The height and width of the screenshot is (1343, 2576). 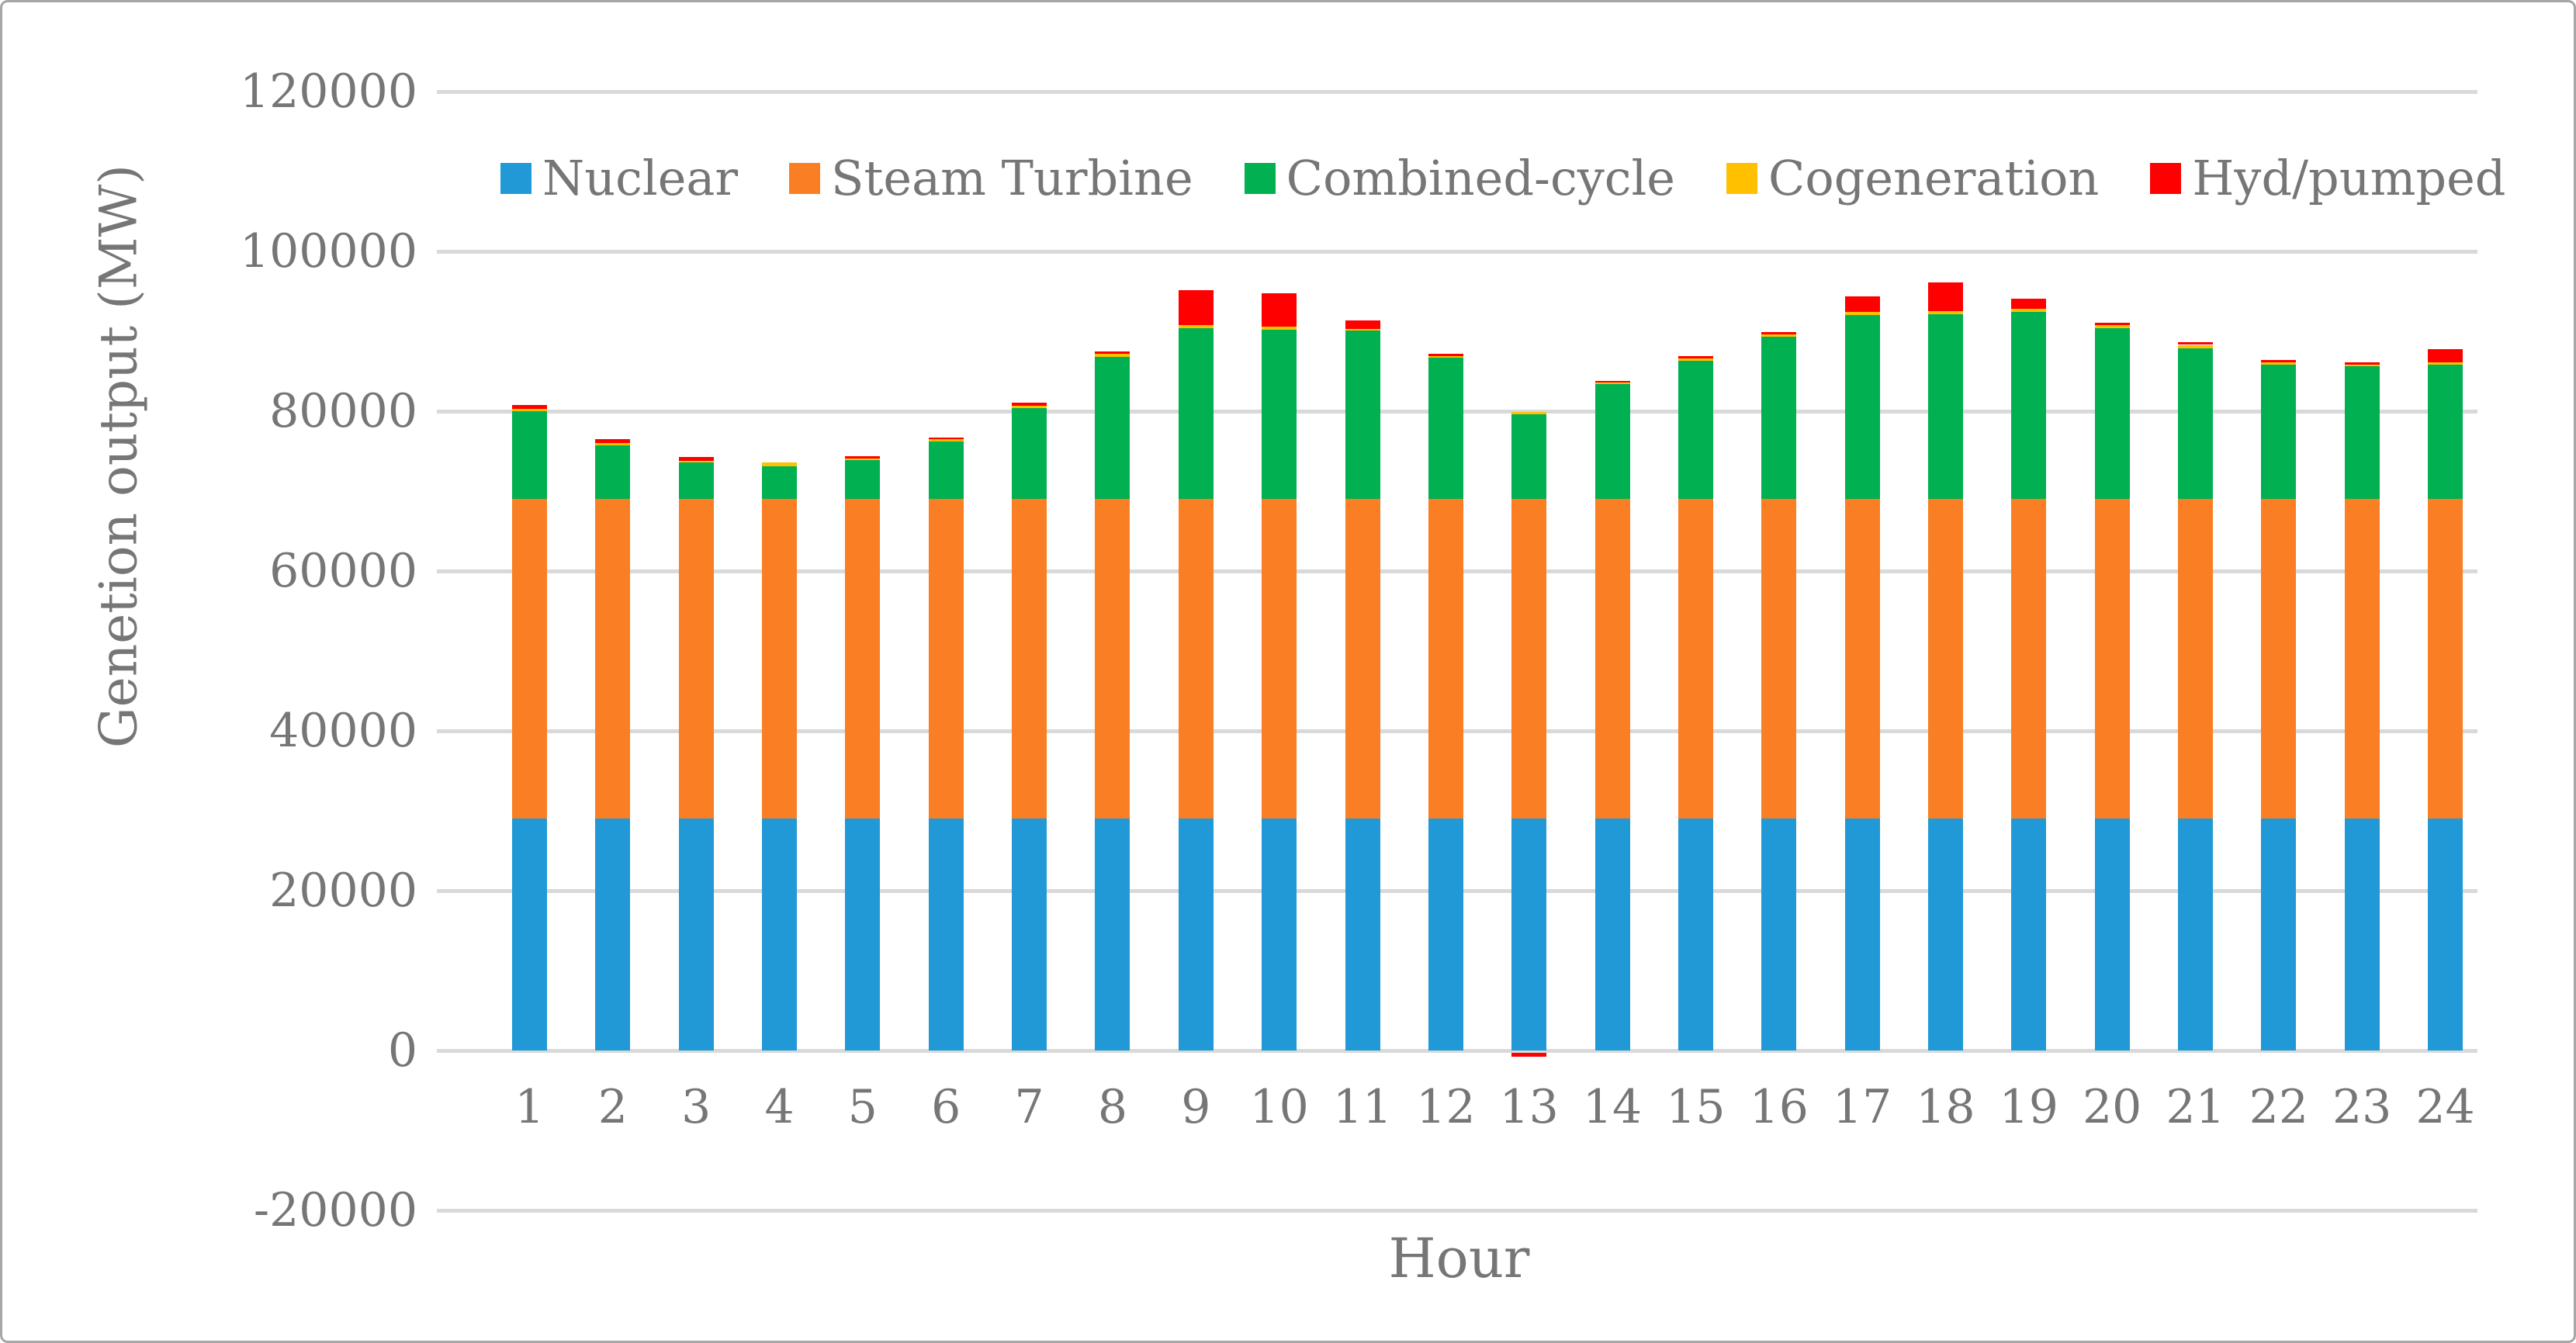 What do you see at coordinates (1529, 1107) in the screenshot?
I see `x-tick-label-13: 13` at bounding box center [1529, 1107].